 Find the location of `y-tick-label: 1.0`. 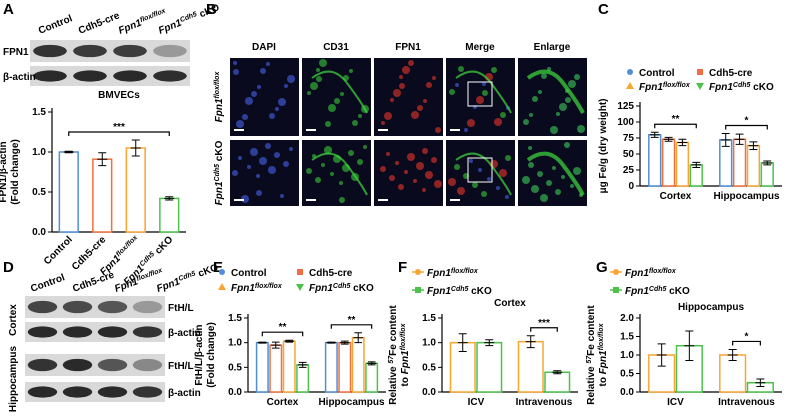

y-tick-label: 1.0 is located at coordinates (235, 343).